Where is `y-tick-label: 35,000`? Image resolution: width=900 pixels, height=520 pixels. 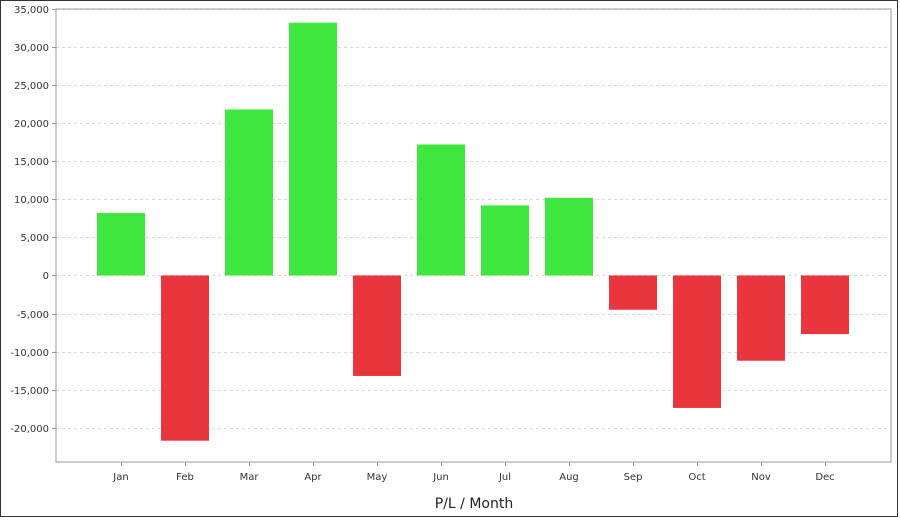 y-tick-label: 35,000 is located at coordinates (31, 10).